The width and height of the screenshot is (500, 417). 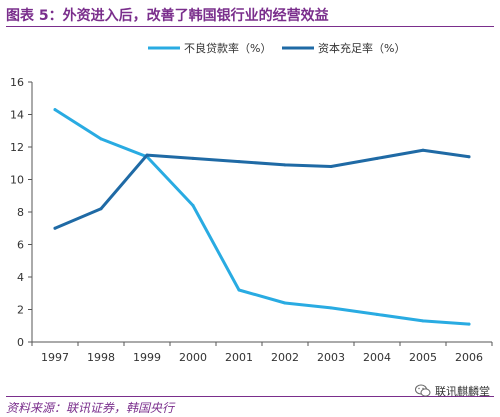 I want to click on x-tick-label: 2001, so click(x=239, y=357).